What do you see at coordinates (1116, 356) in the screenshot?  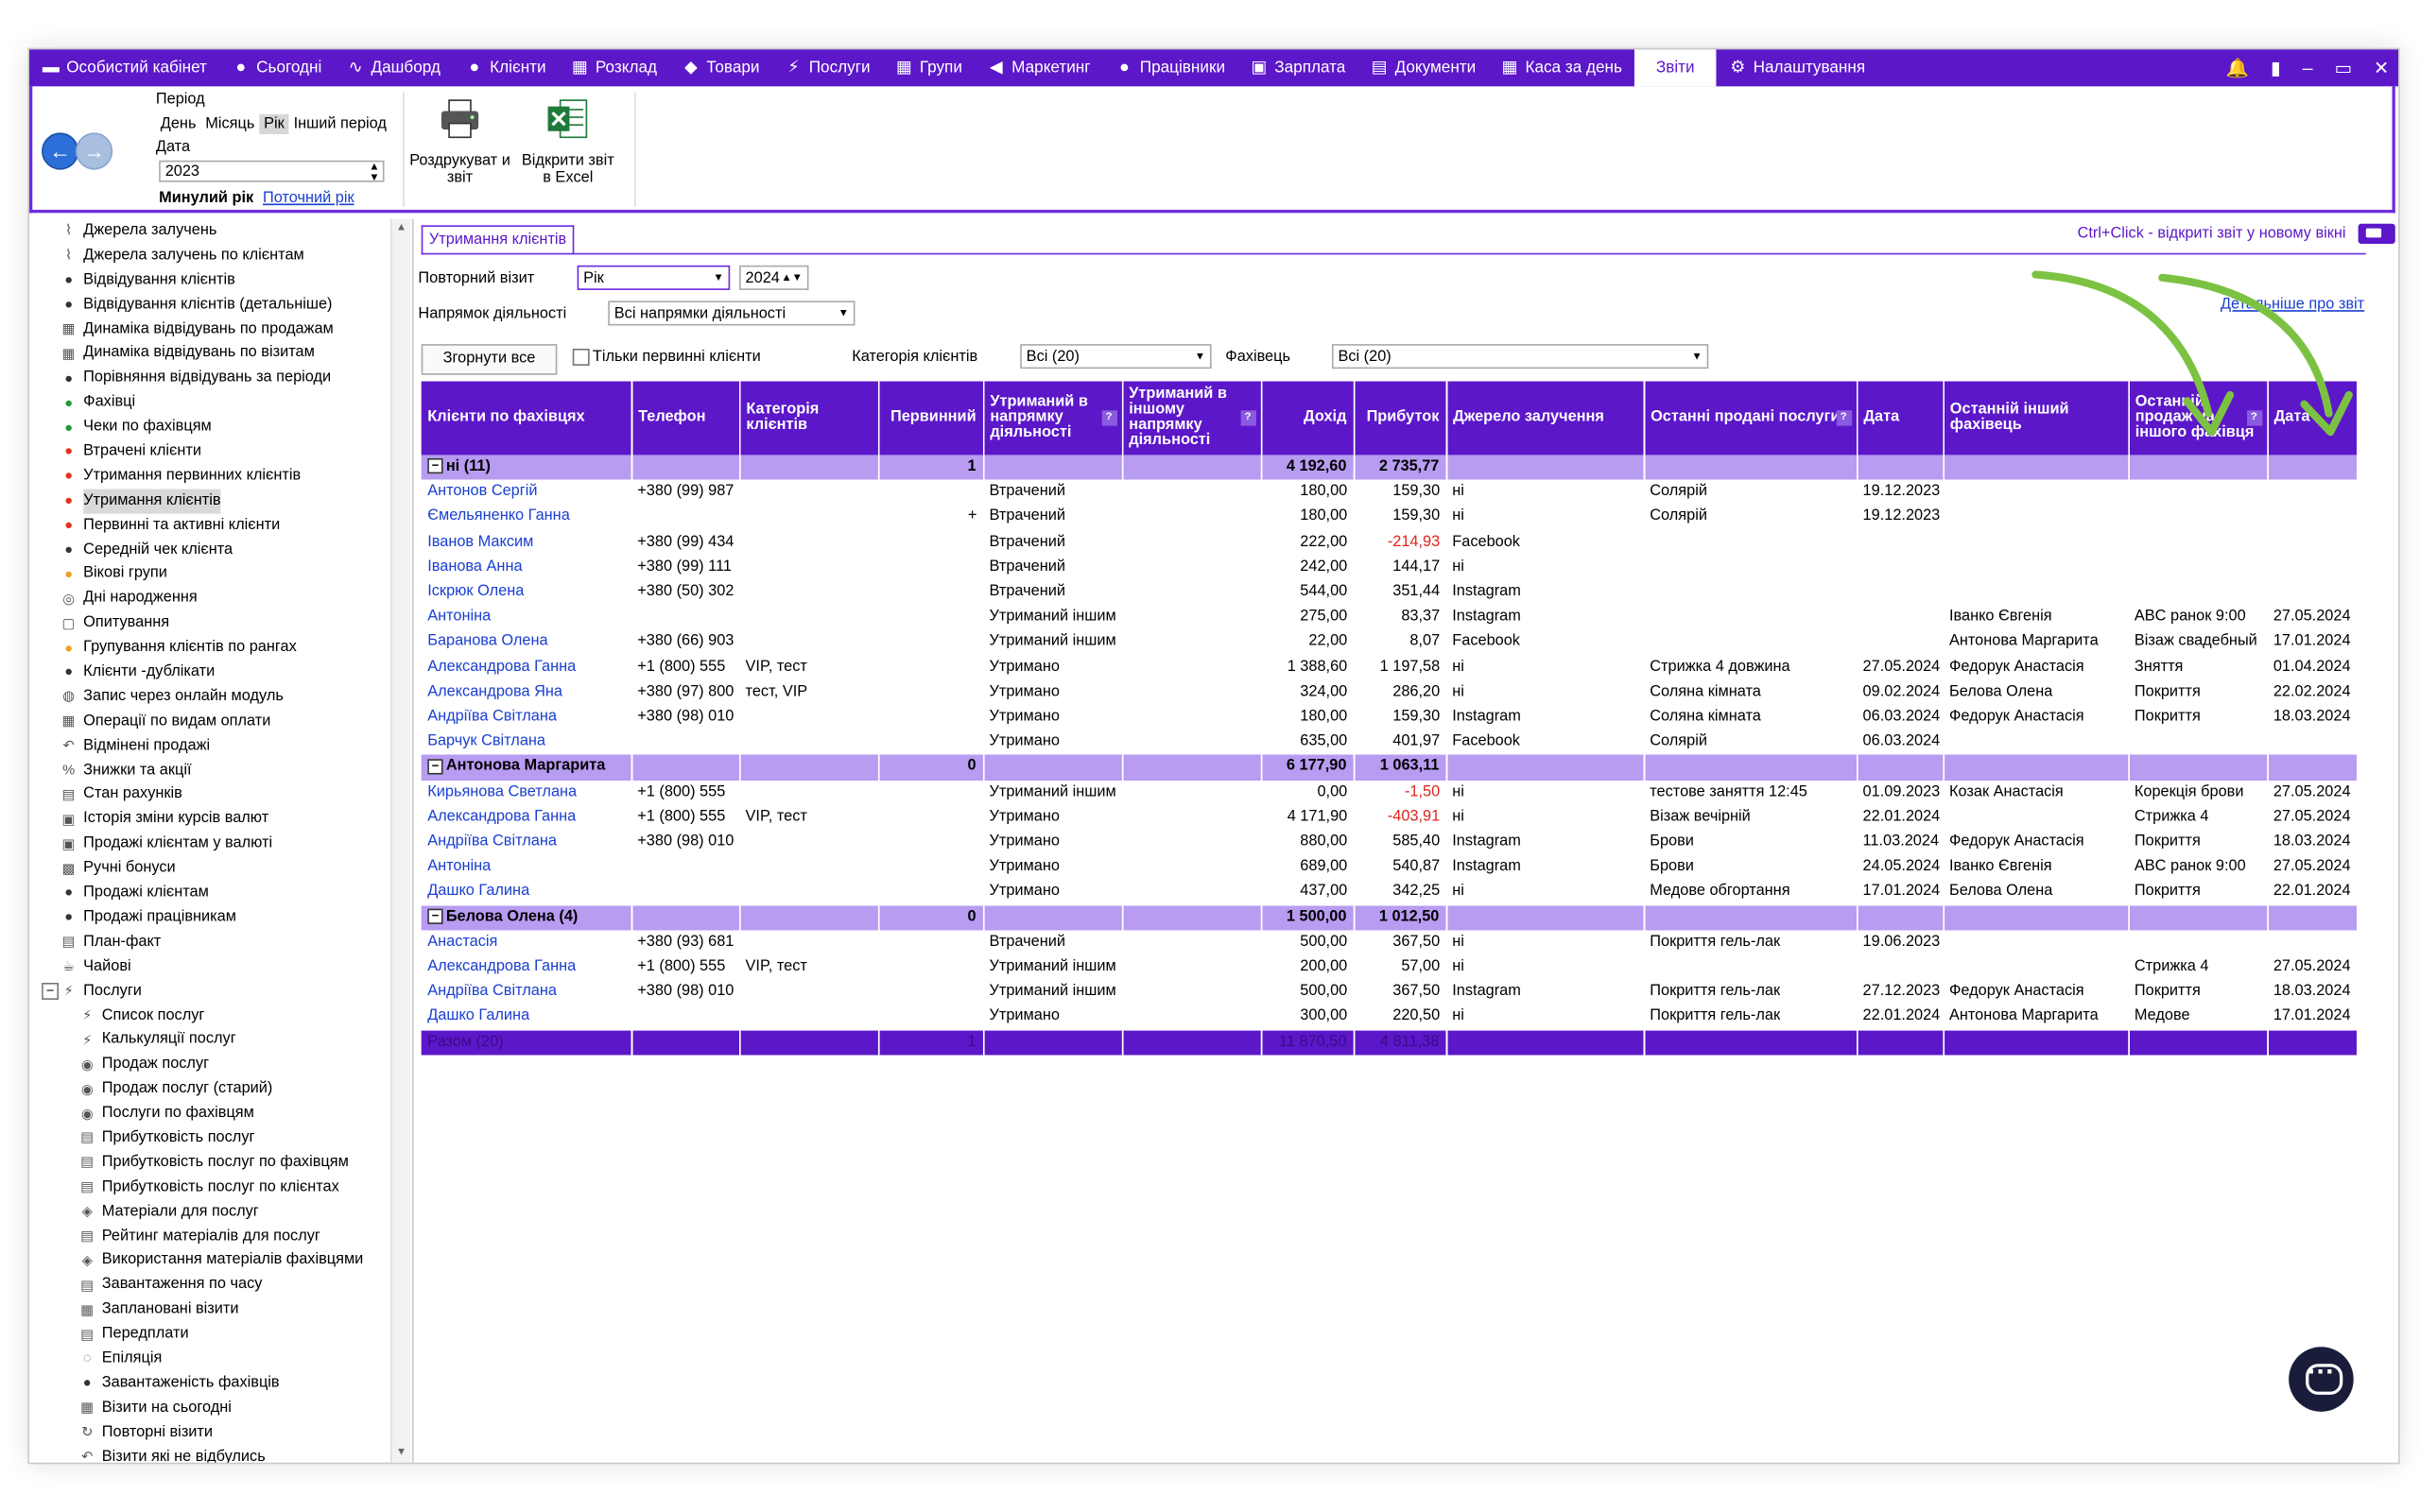 I see `client-category-select: Всі (20) ▼` at bounding box center [1116, 356].